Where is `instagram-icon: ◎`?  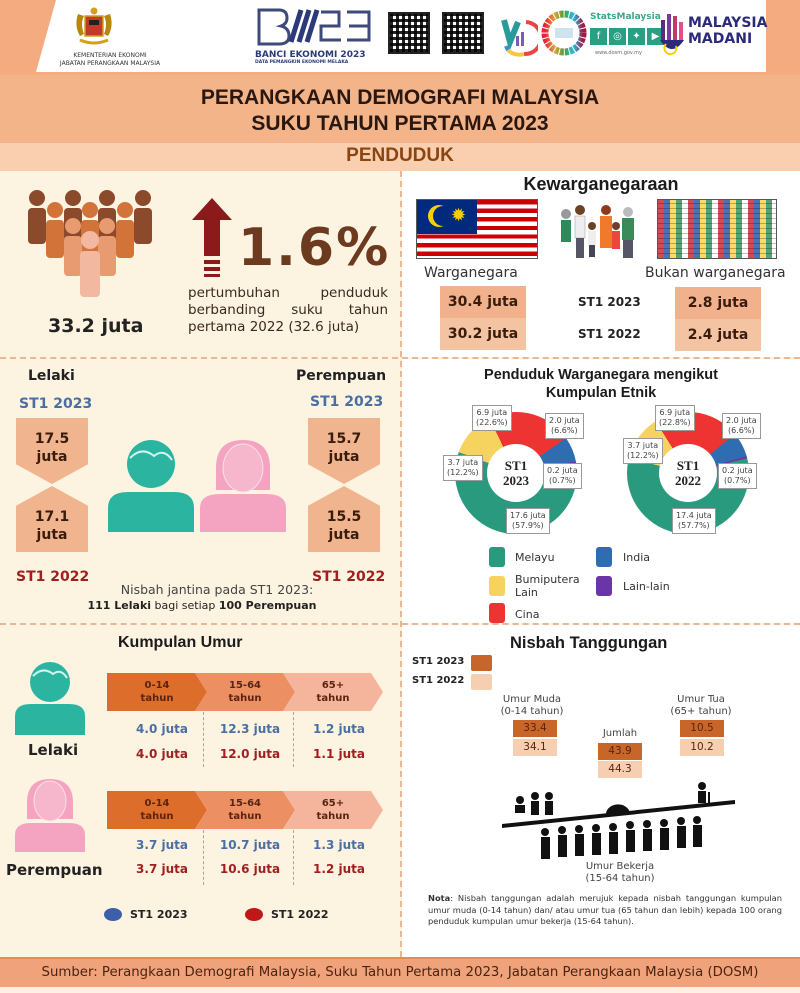 instagram-icon: ◎ is located at coordinates (617, 36).